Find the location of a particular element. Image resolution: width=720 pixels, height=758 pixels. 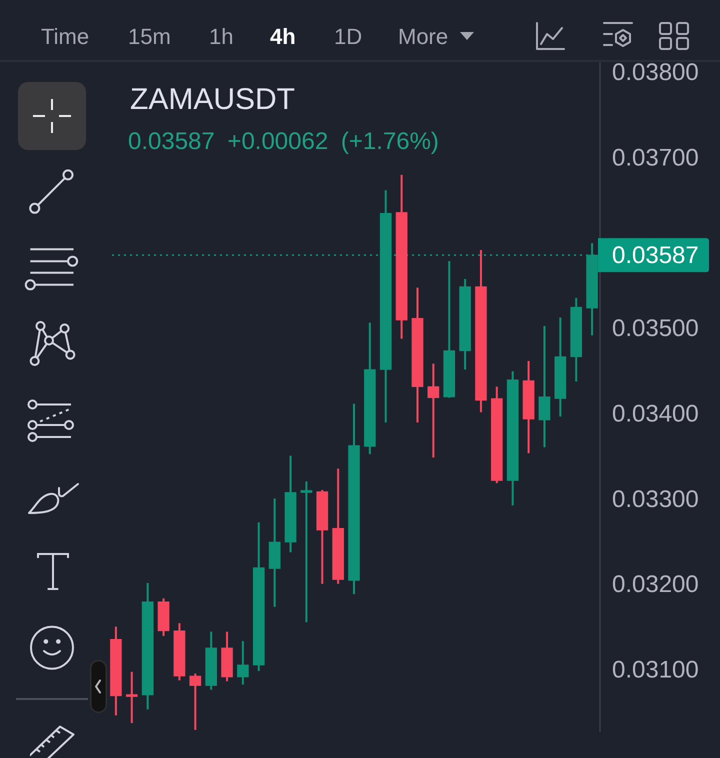

y-tick-label: 0.03700 is located at coordinates (655, 158).